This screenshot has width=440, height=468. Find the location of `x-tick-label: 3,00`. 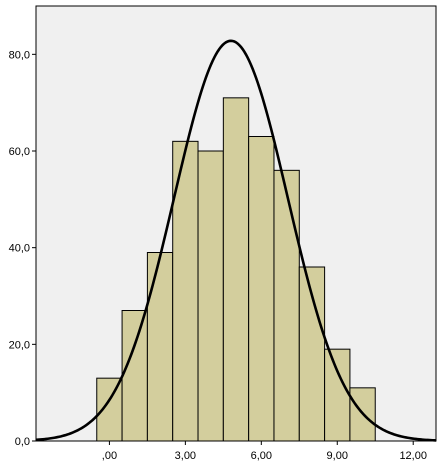

x-tick-label: 3,00 is located at coordinates (185, 456).